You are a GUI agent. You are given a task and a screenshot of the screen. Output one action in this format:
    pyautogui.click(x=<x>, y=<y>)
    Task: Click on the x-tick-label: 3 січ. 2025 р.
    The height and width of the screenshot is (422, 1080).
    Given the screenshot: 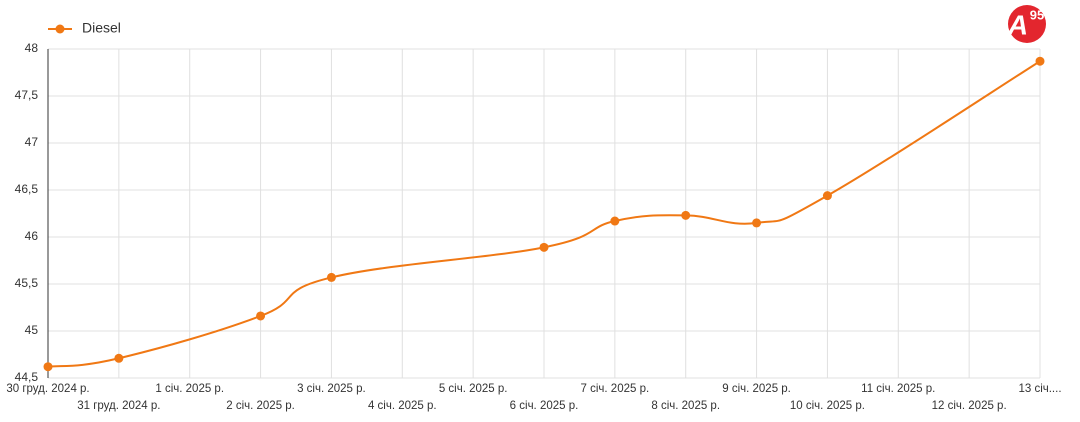 What is the action you would take?
    pyautogui.click(x=331, y=389)
    